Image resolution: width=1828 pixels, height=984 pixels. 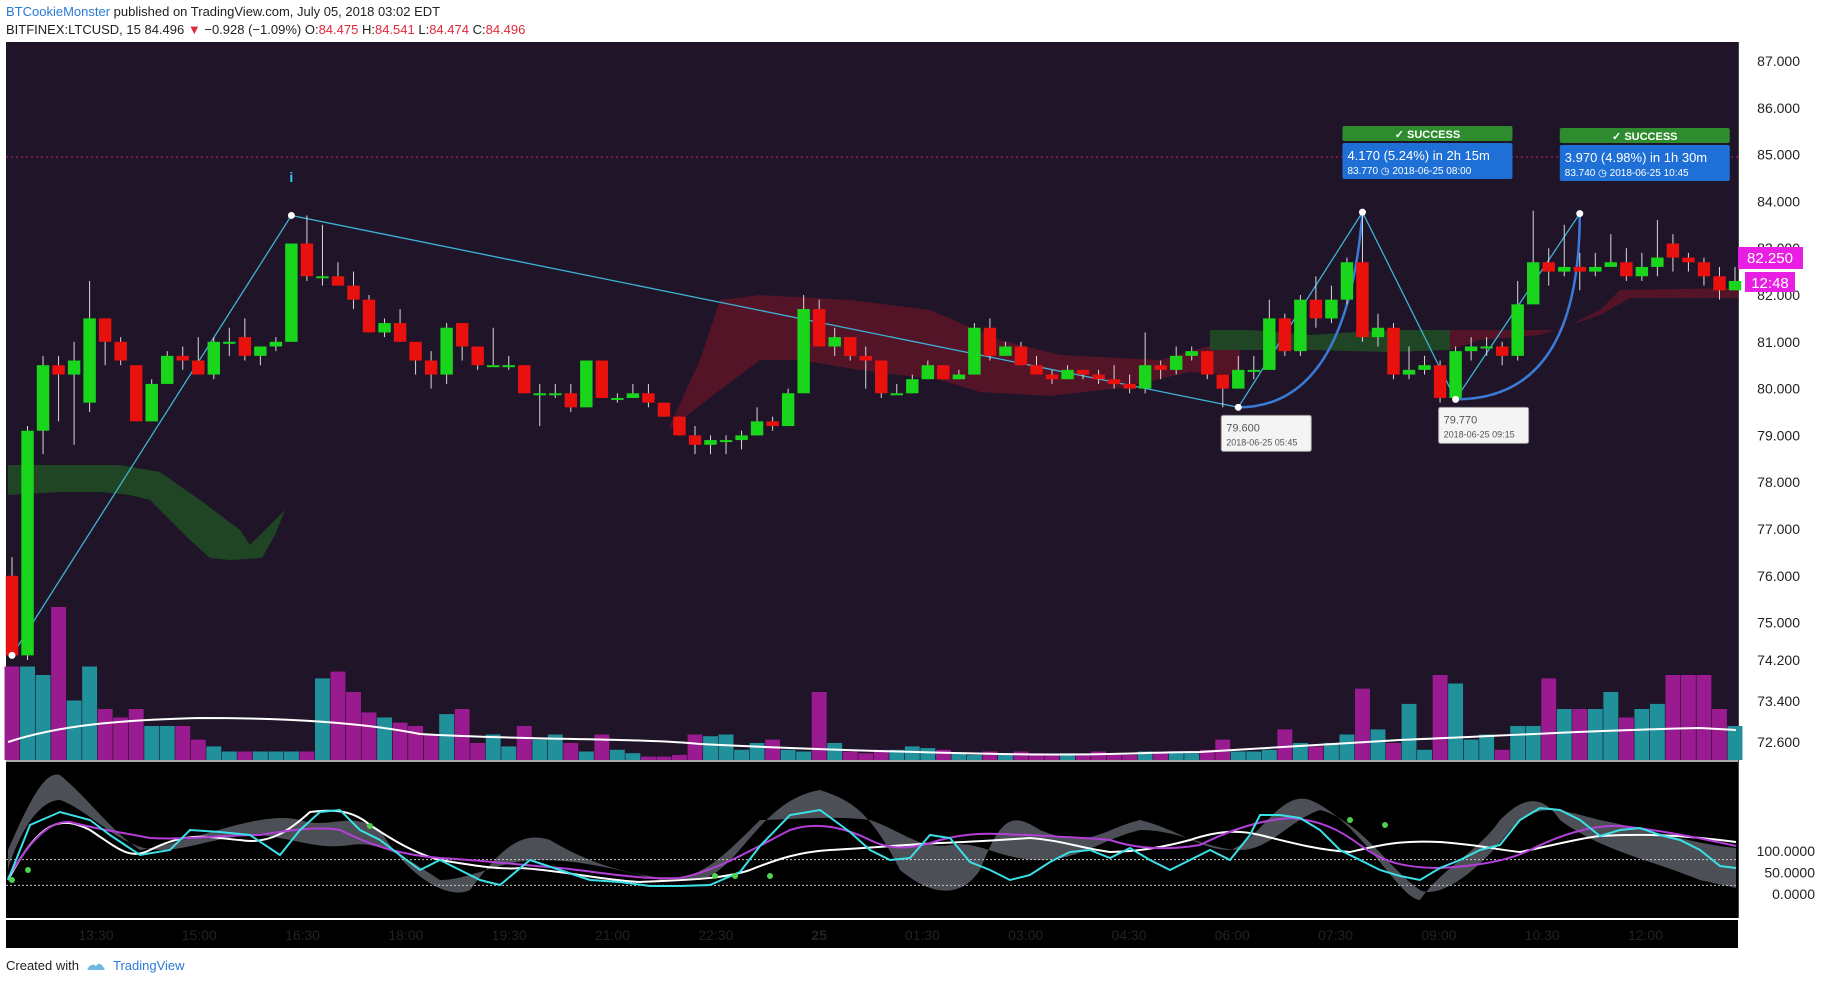 What do you see at coordinates (819, 935) in the screenshot?
I see `time-axis-tick: 25` at bounding box center [819, 935].